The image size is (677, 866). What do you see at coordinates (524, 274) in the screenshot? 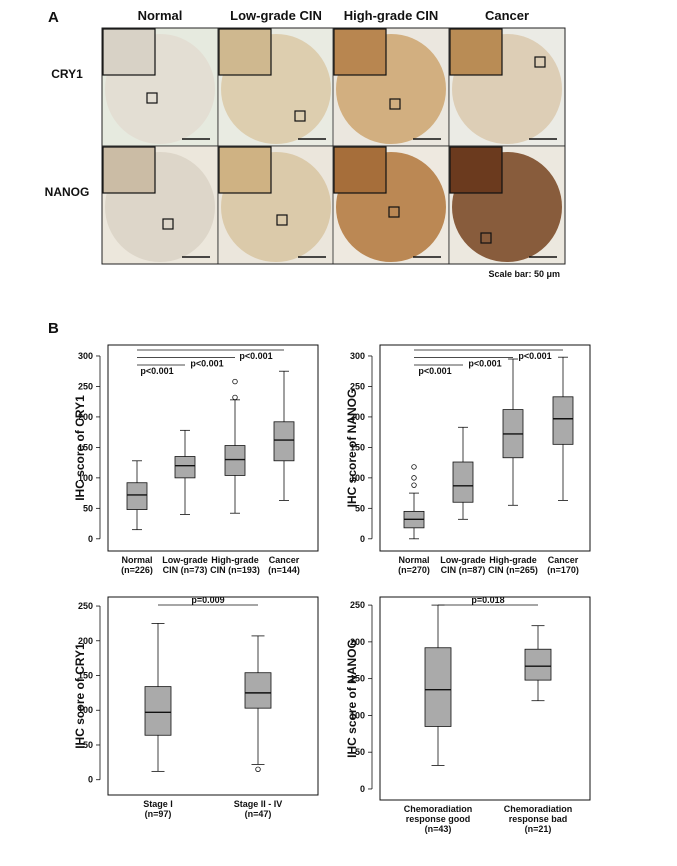
I see `scale-note: Scale bar: 50 μm` at bounding box center [524, 274].